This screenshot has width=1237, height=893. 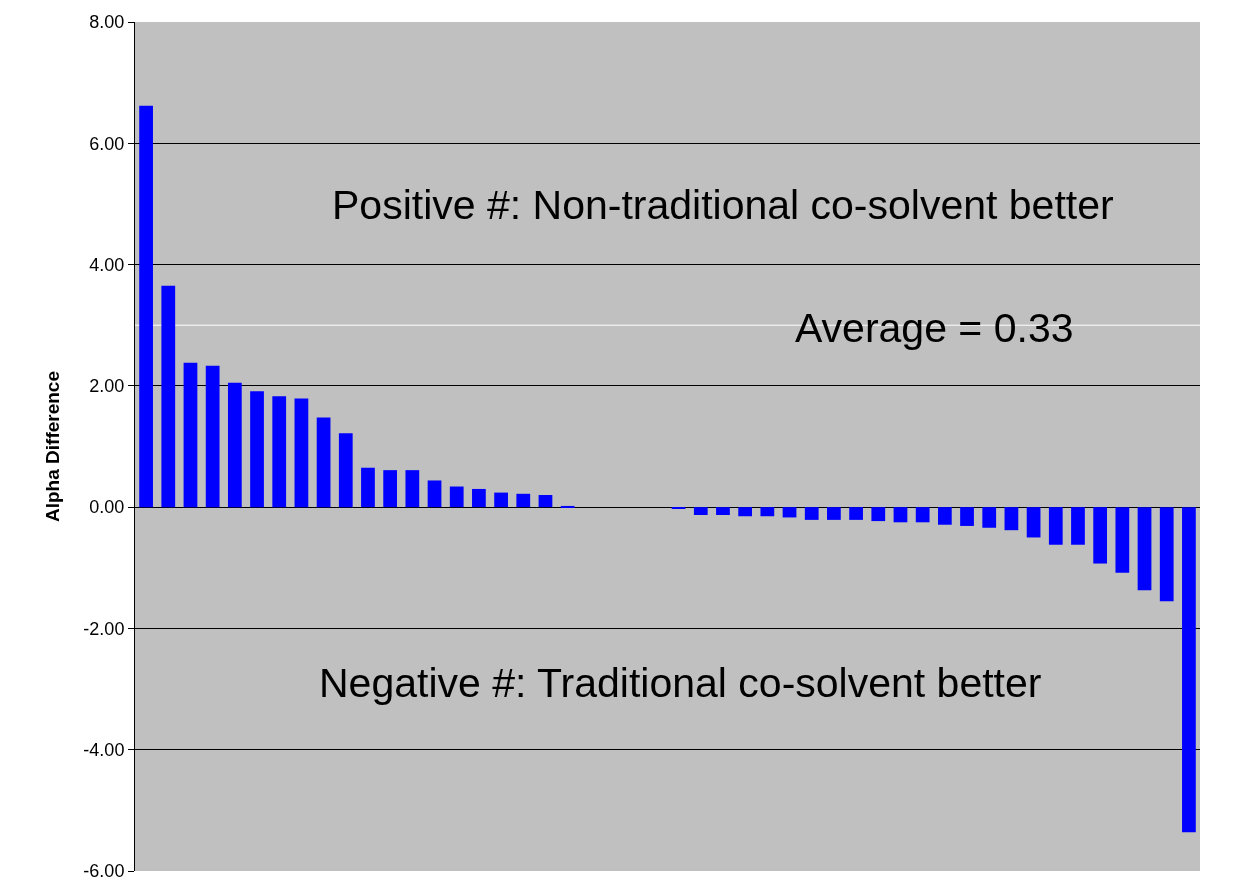 I want to click on y-tick-label: 6.00, so click(x=107, y=143).